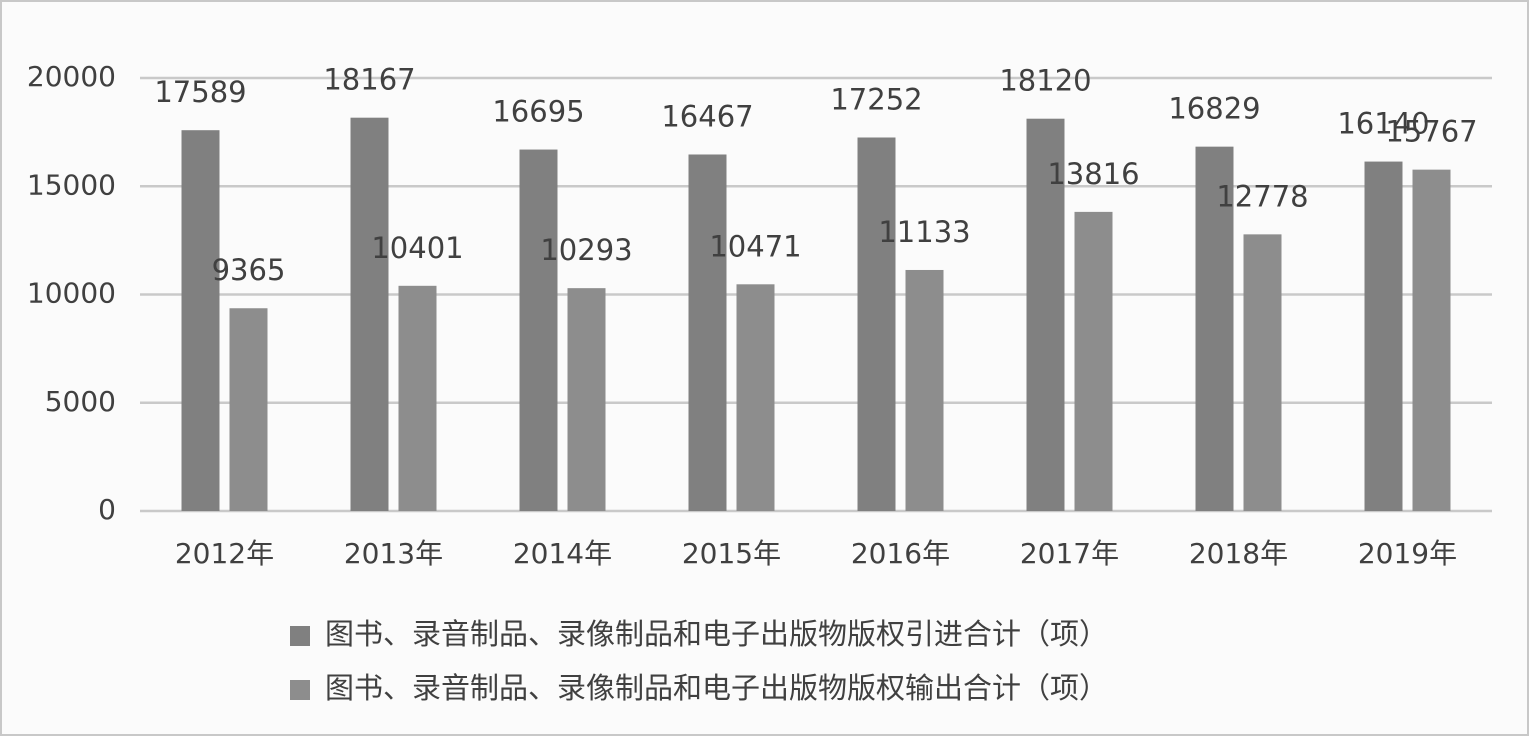 Image resolution: width=1529 pixels, height=736 pixels. I want to click on value-label: 11133, so click(924, 232).